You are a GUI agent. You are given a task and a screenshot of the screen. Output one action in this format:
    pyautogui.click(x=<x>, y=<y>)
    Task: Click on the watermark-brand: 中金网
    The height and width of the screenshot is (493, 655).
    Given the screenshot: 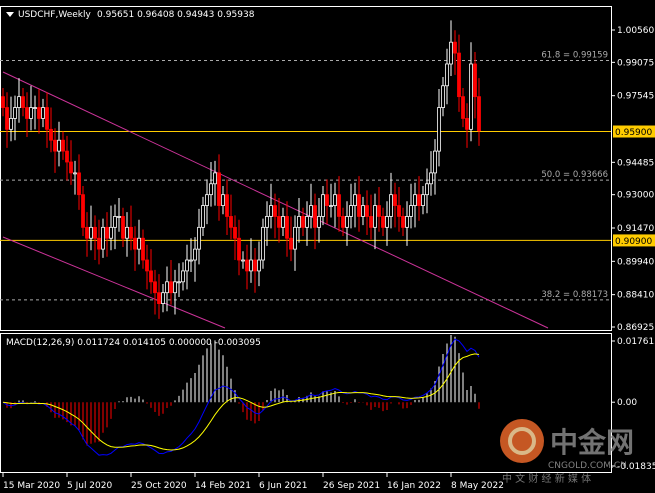 What is the action you would take?
    pyautogui.click(x=592, y=442)
    